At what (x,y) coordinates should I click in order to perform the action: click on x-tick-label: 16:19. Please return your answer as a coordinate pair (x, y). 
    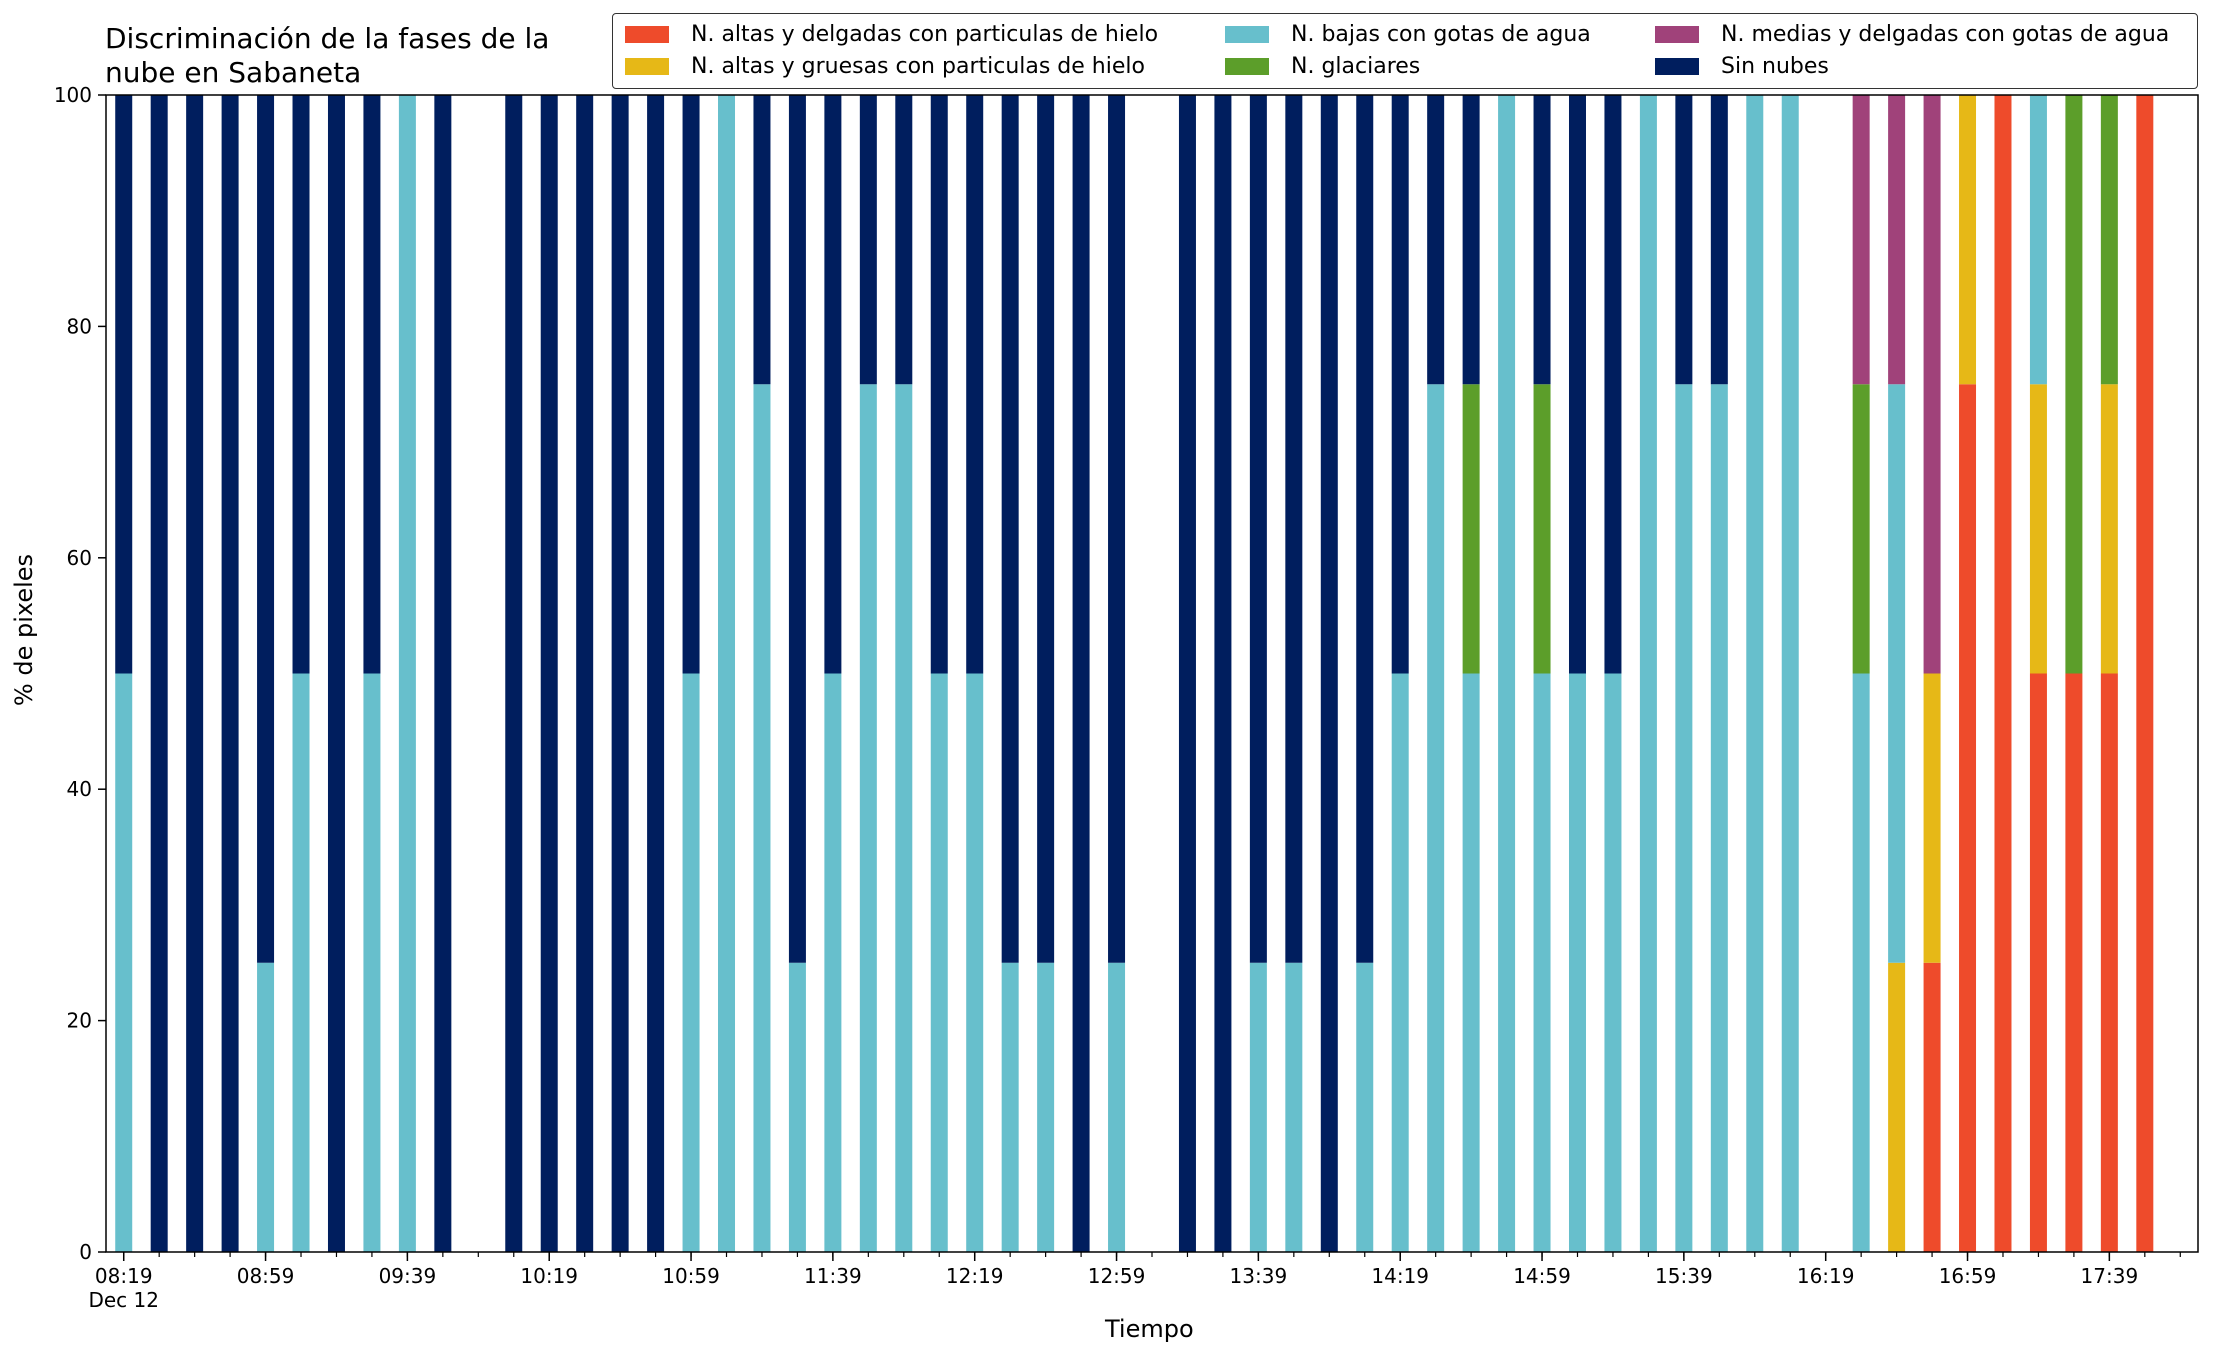
    Looking at the image, I should click on (1826, 1276).